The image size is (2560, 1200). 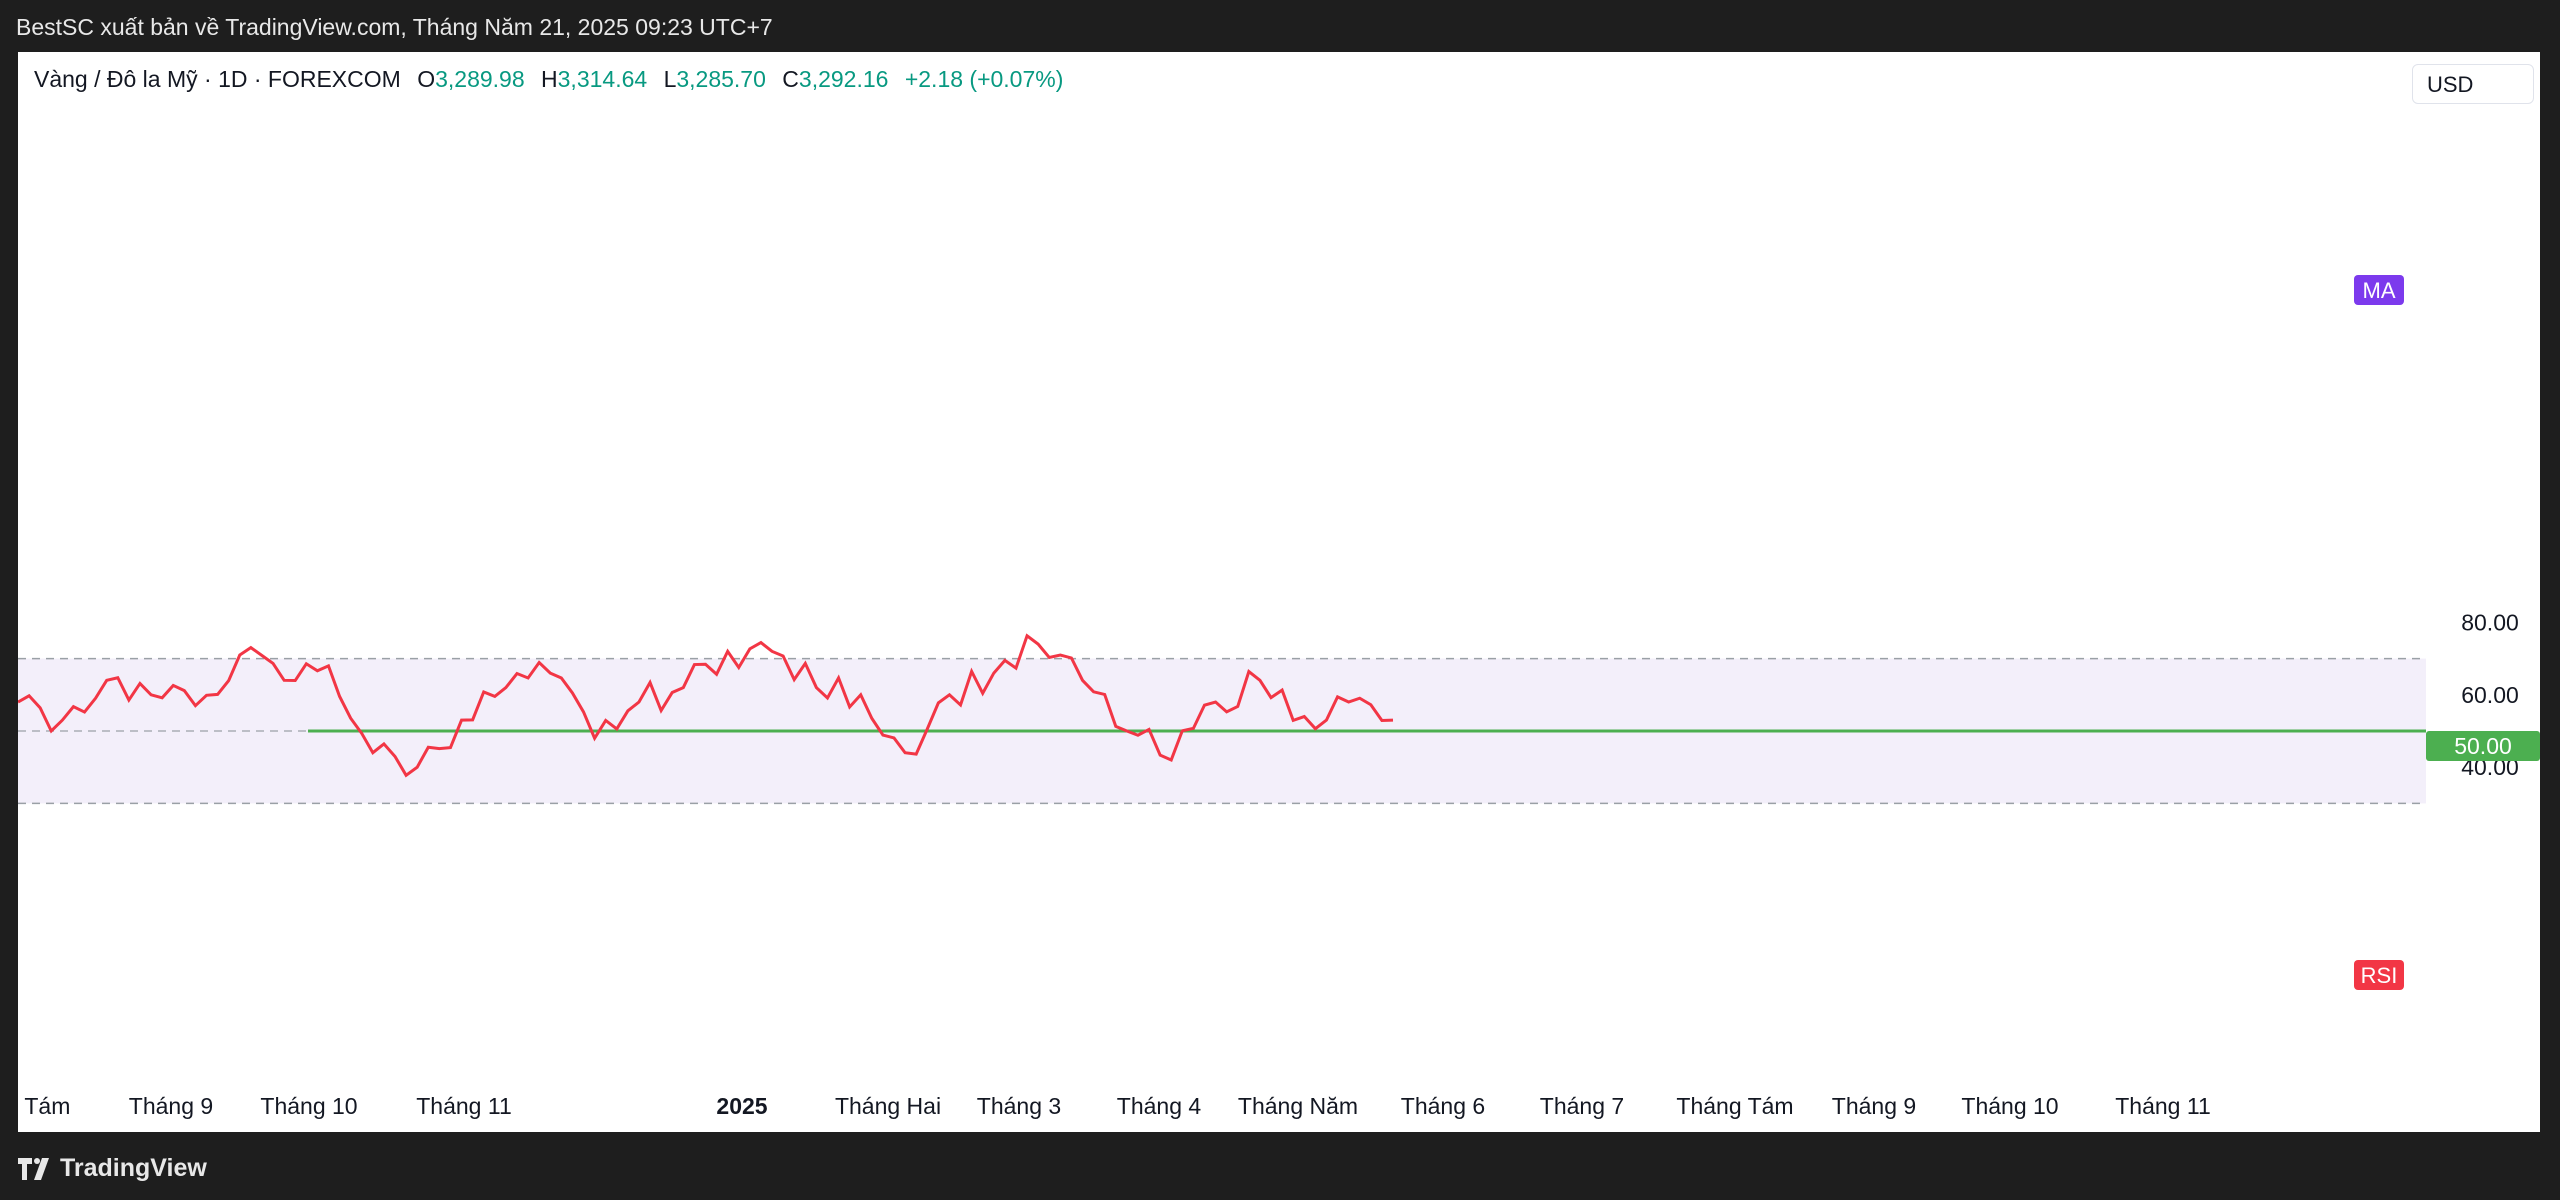 What do you see at coordinates (33, 1168) in the screenshot?
I see `tradingview-logo-icon` at bounding box center [33, 1168].